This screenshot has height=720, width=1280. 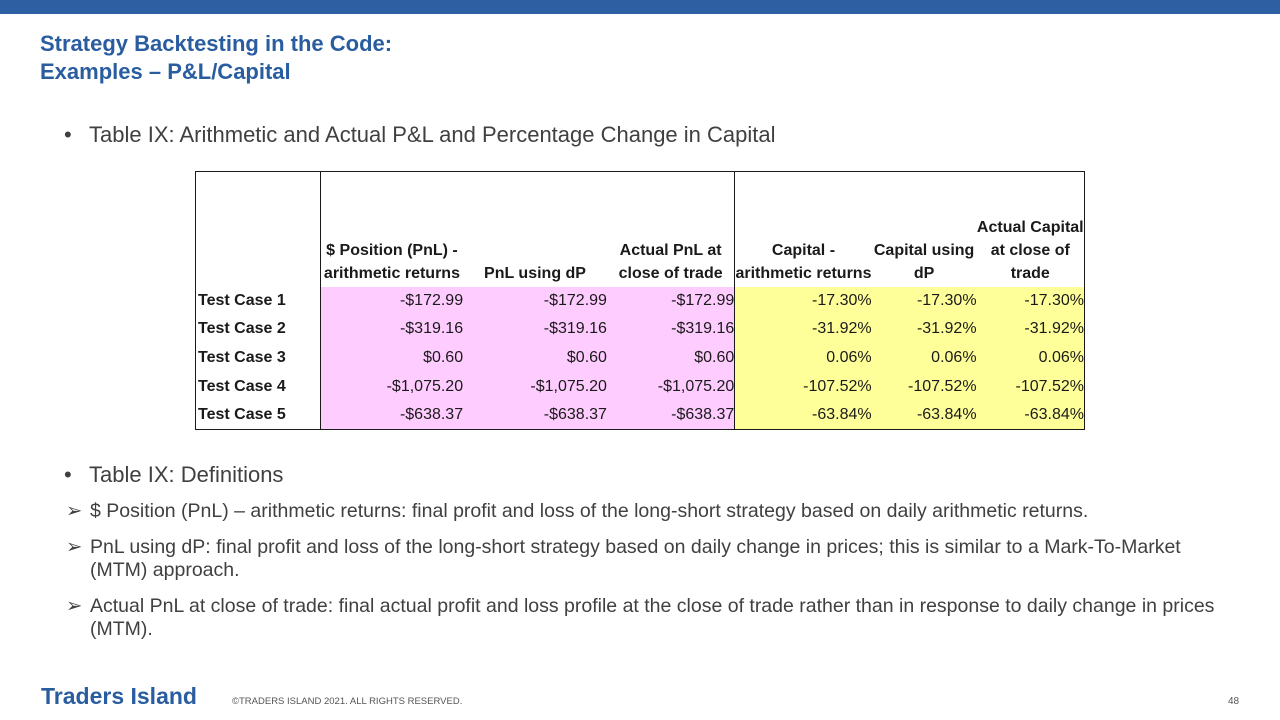 I want to click on header-cell-blank, so click(x=258, y=229).